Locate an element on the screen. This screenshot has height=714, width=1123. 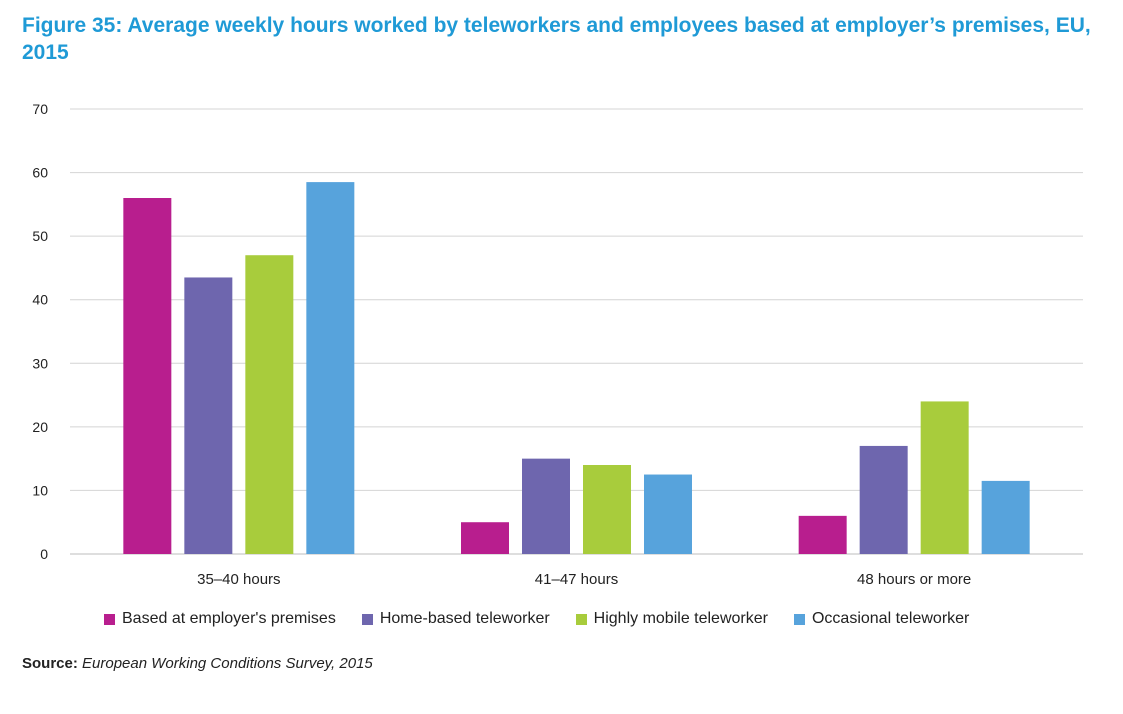
y-tick-label: 70 is located at coordinates (40, 109).